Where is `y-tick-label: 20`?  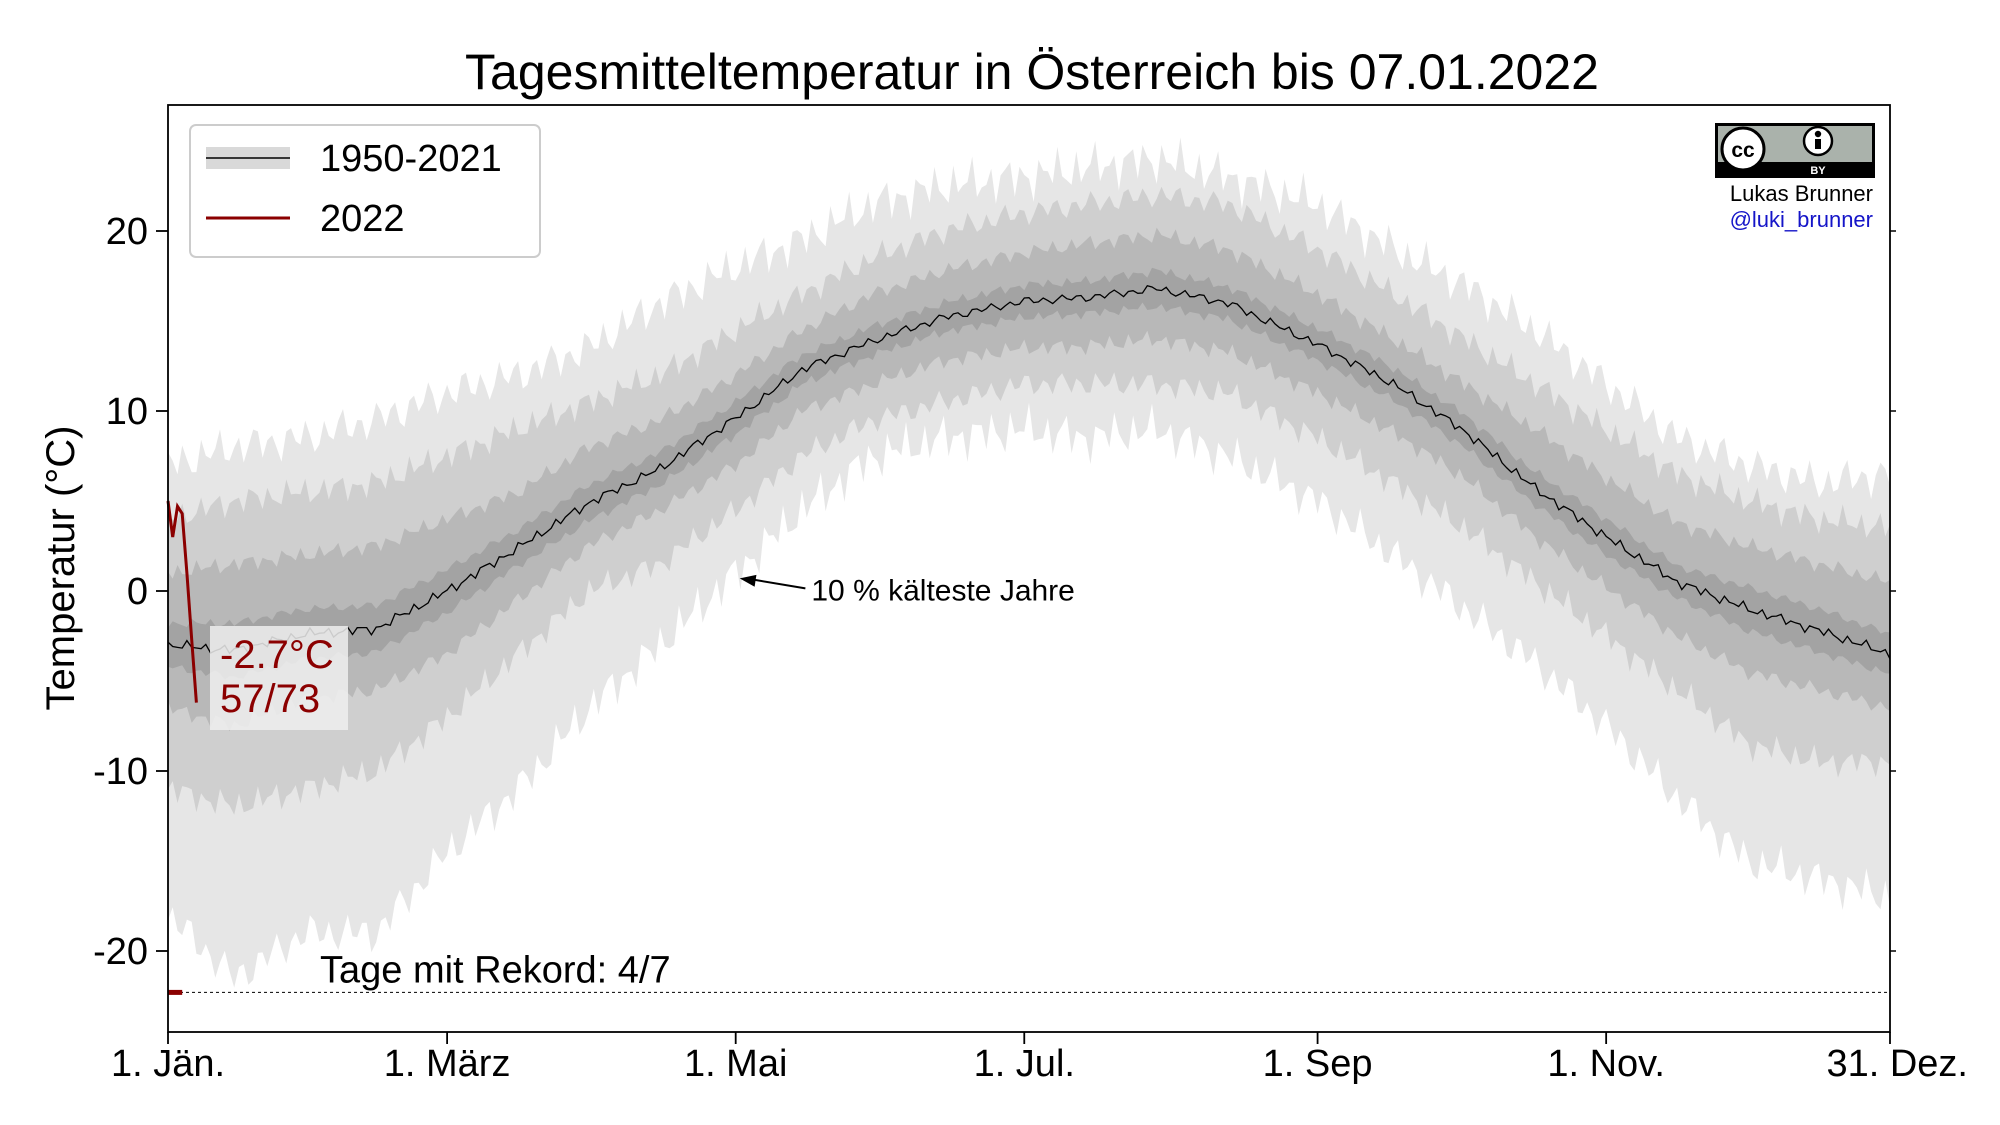 y-tick-label: 20 is located at coordinates (127, 232).